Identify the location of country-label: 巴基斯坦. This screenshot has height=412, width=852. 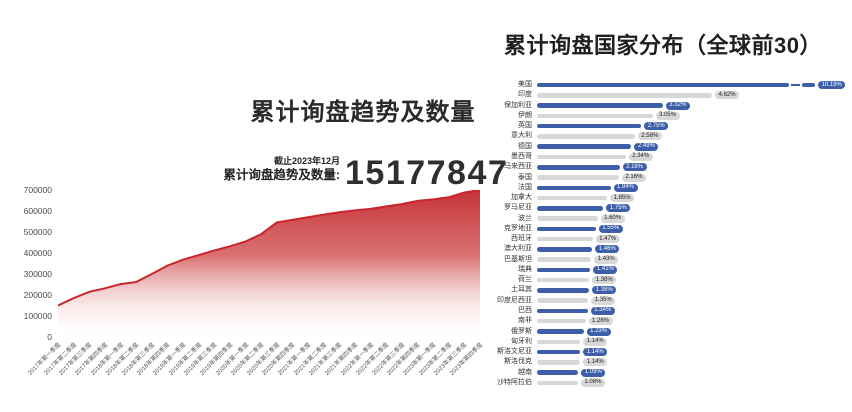
(518, 259).